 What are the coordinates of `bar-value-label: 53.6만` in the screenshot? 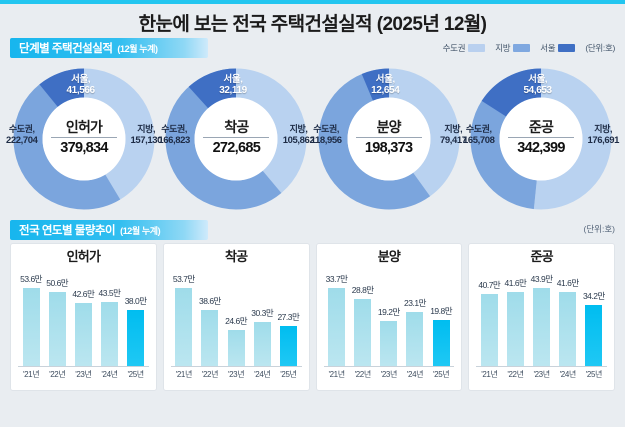 It's located at (31, 279).